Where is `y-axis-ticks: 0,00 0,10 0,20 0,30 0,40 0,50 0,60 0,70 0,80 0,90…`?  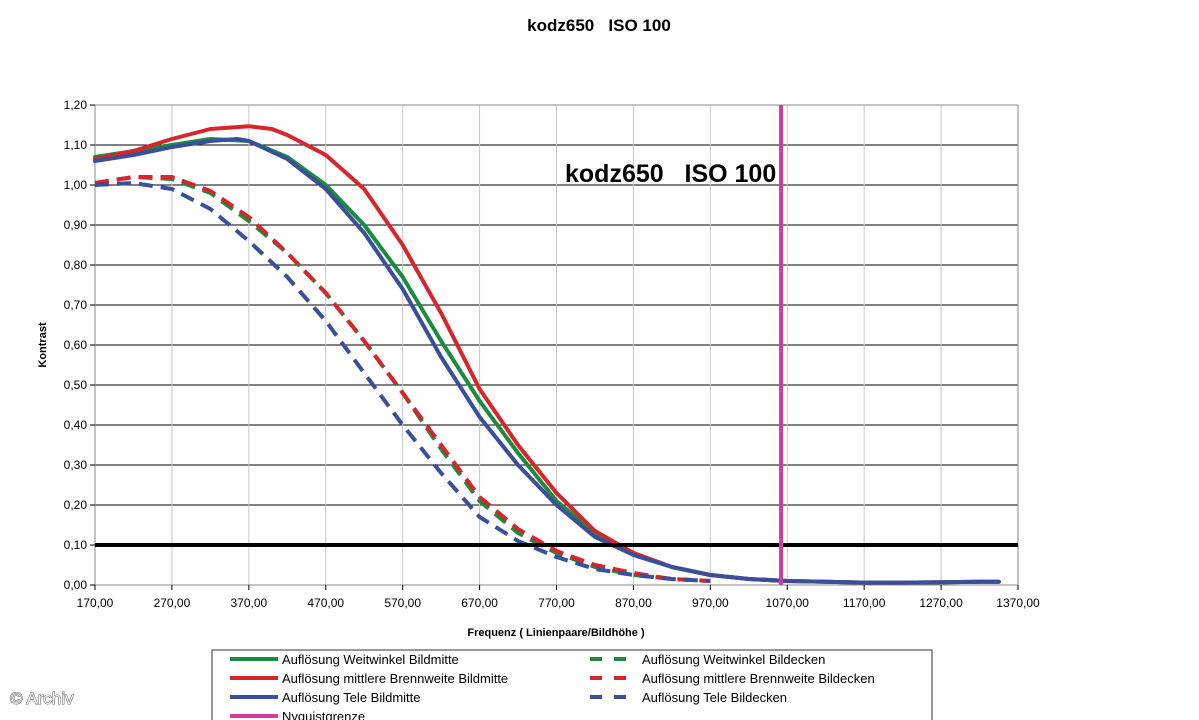
y-axis-ticks: 0,00 0,10 0,20 0,30 0,40 0,50 0,60 0,70 0,80 0,90… is located at coordinates (79, 345).